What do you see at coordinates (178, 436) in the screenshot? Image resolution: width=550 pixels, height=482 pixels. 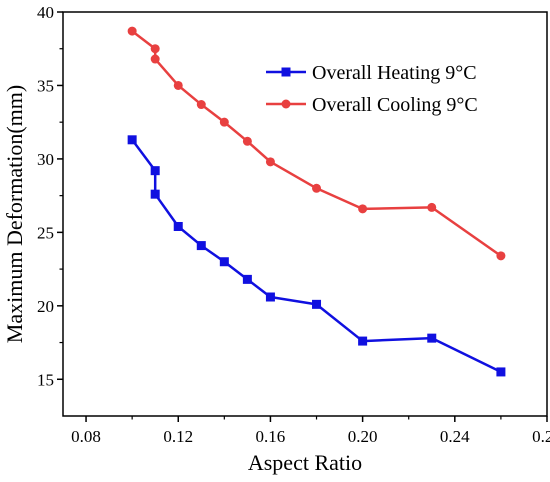 I see `x-tick-label: 0.12` at bounding box center [178, 436].